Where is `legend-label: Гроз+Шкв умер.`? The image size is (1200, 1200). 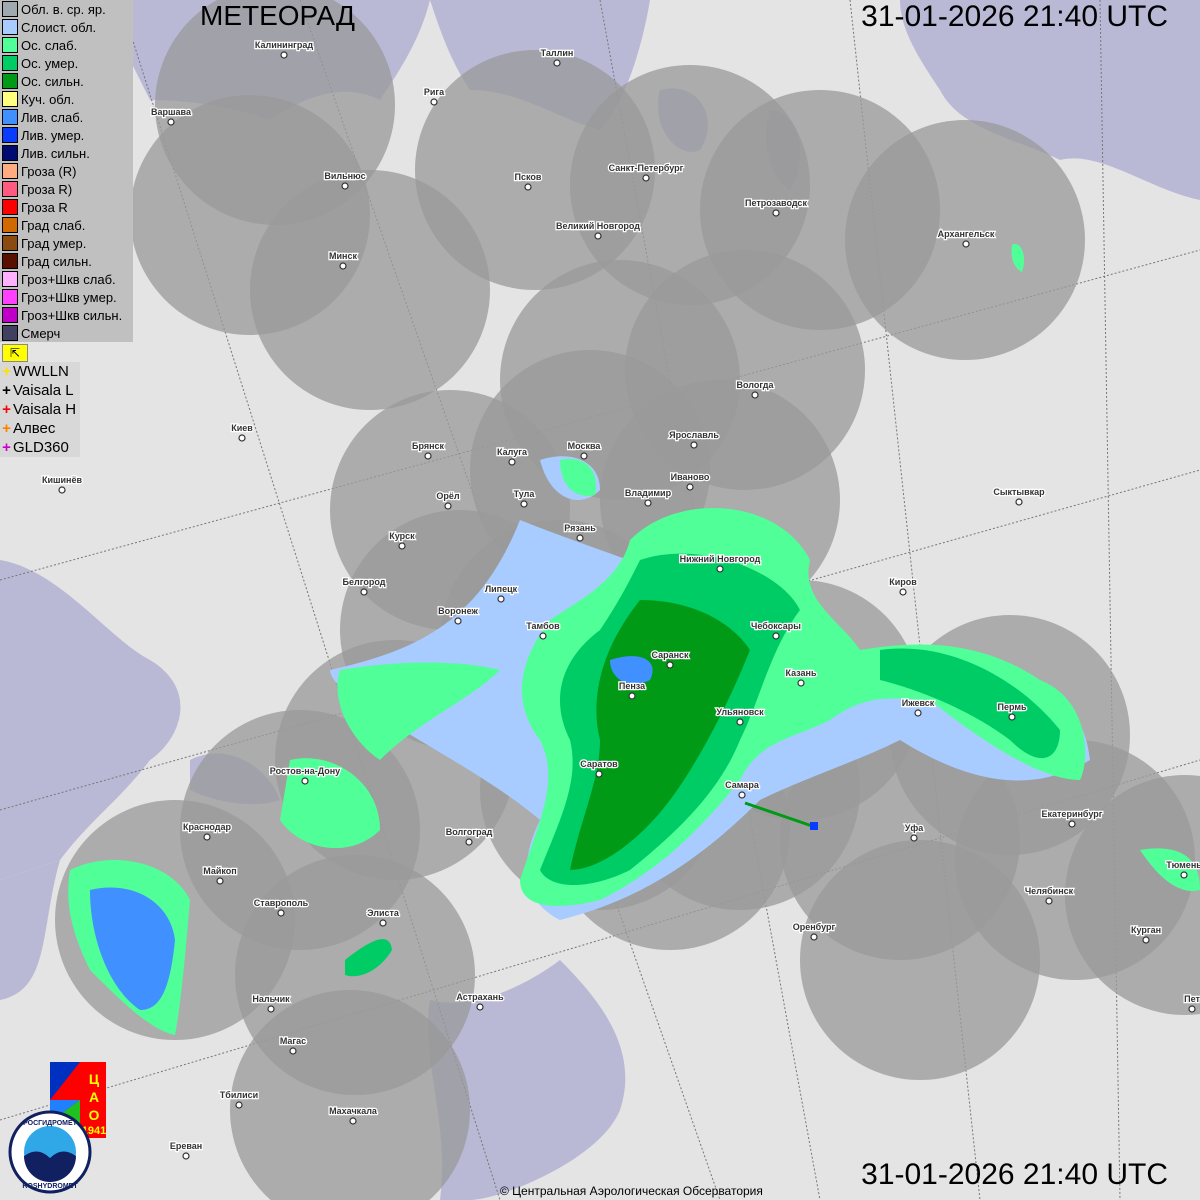 legend-label: Гроз+Шкв умер. is located at coordinates (69, 297).